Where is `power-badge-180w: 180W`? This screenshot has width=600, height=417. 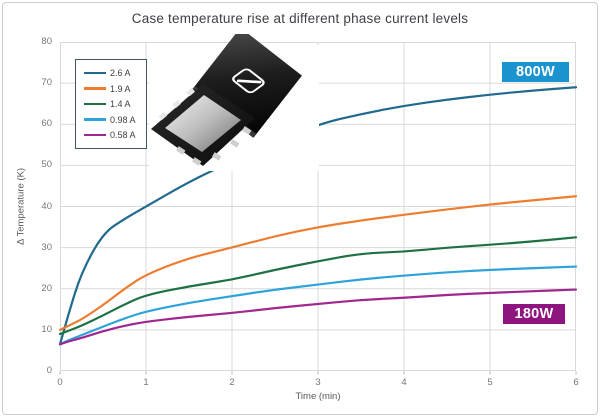
power-badge-180w: 180W is located at coordinates (534, 314).